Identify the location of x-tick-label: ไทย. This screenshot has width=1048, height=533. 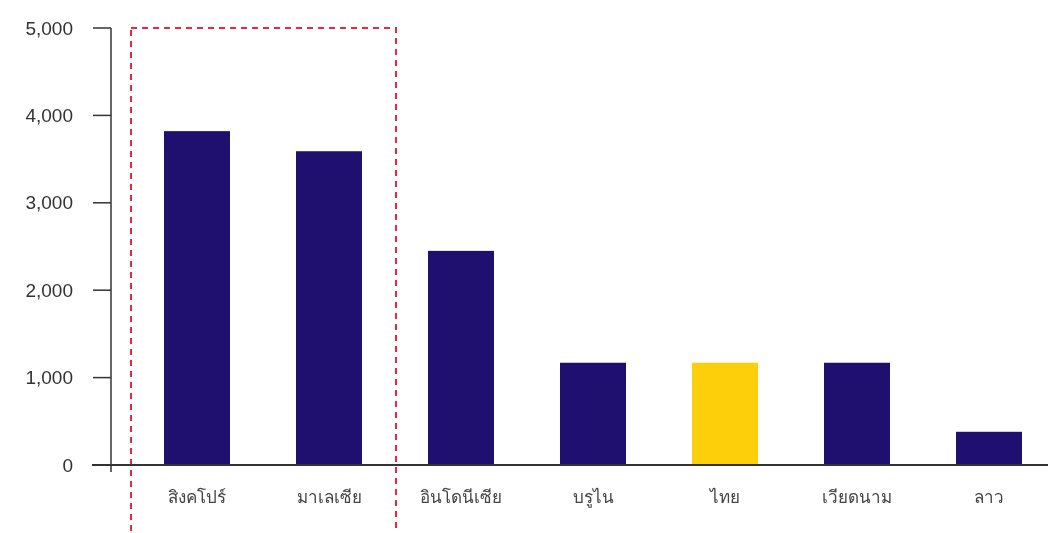
(724, 497).